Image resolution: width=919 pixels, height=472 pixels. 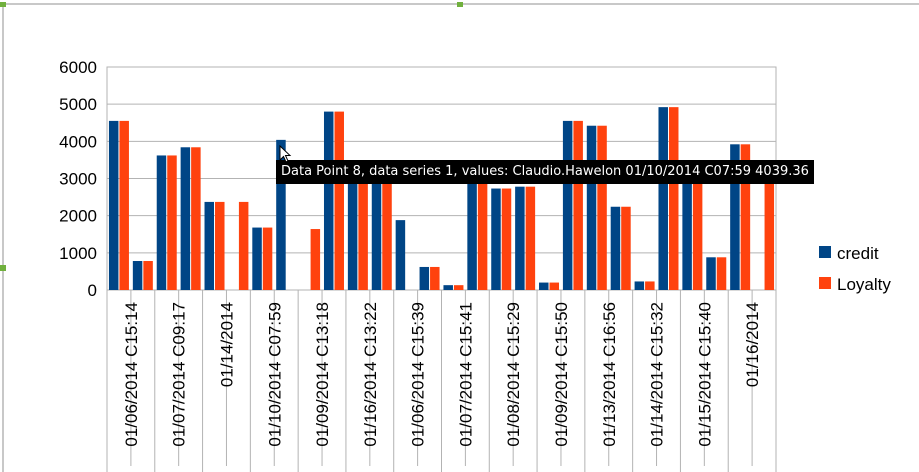 I want to click on x-tick-label: 01/16/2014, so click(x=752, y=344).